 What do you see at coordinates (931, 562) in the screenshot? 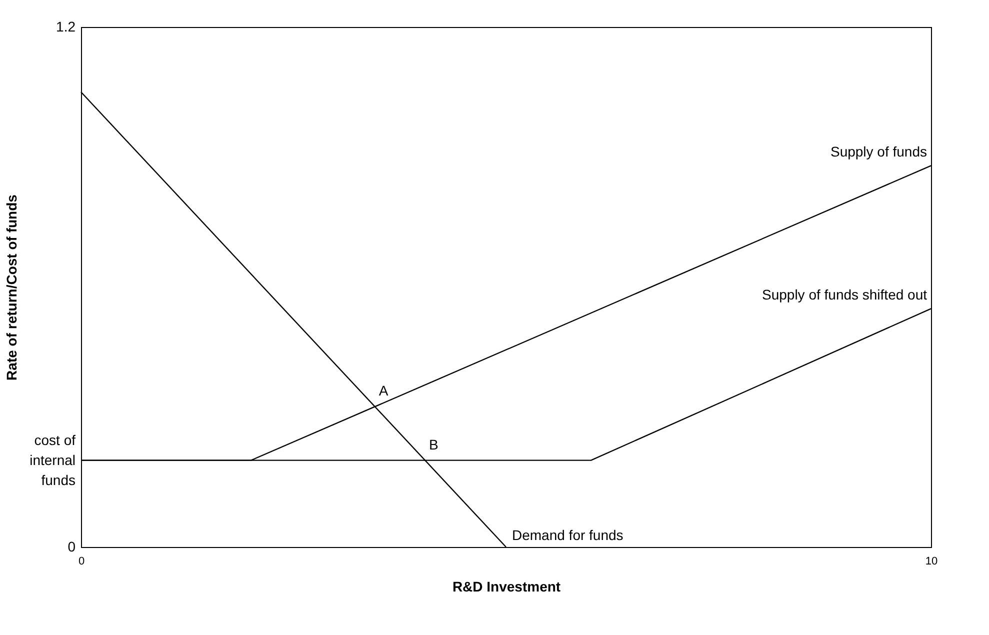
I see `x-tick-label: 10` at bounding box center [931, 562].